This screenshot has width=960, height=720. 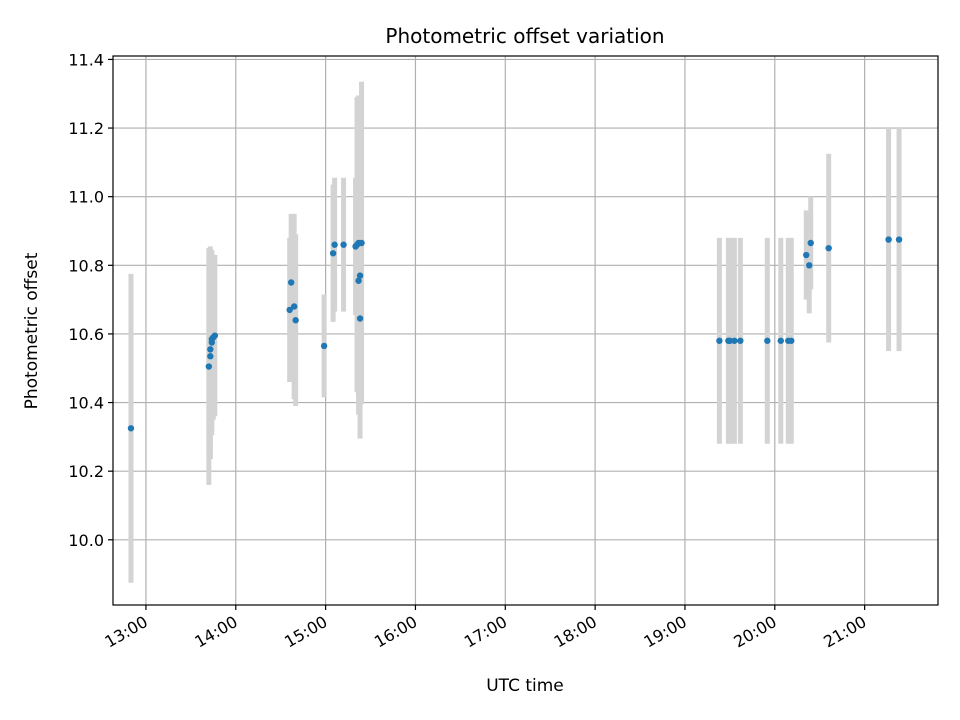 What do you see at coordinates (86, 334) in the screenshot?
I see `y-tick-label: 10.6` at bounding box center [86, 334].